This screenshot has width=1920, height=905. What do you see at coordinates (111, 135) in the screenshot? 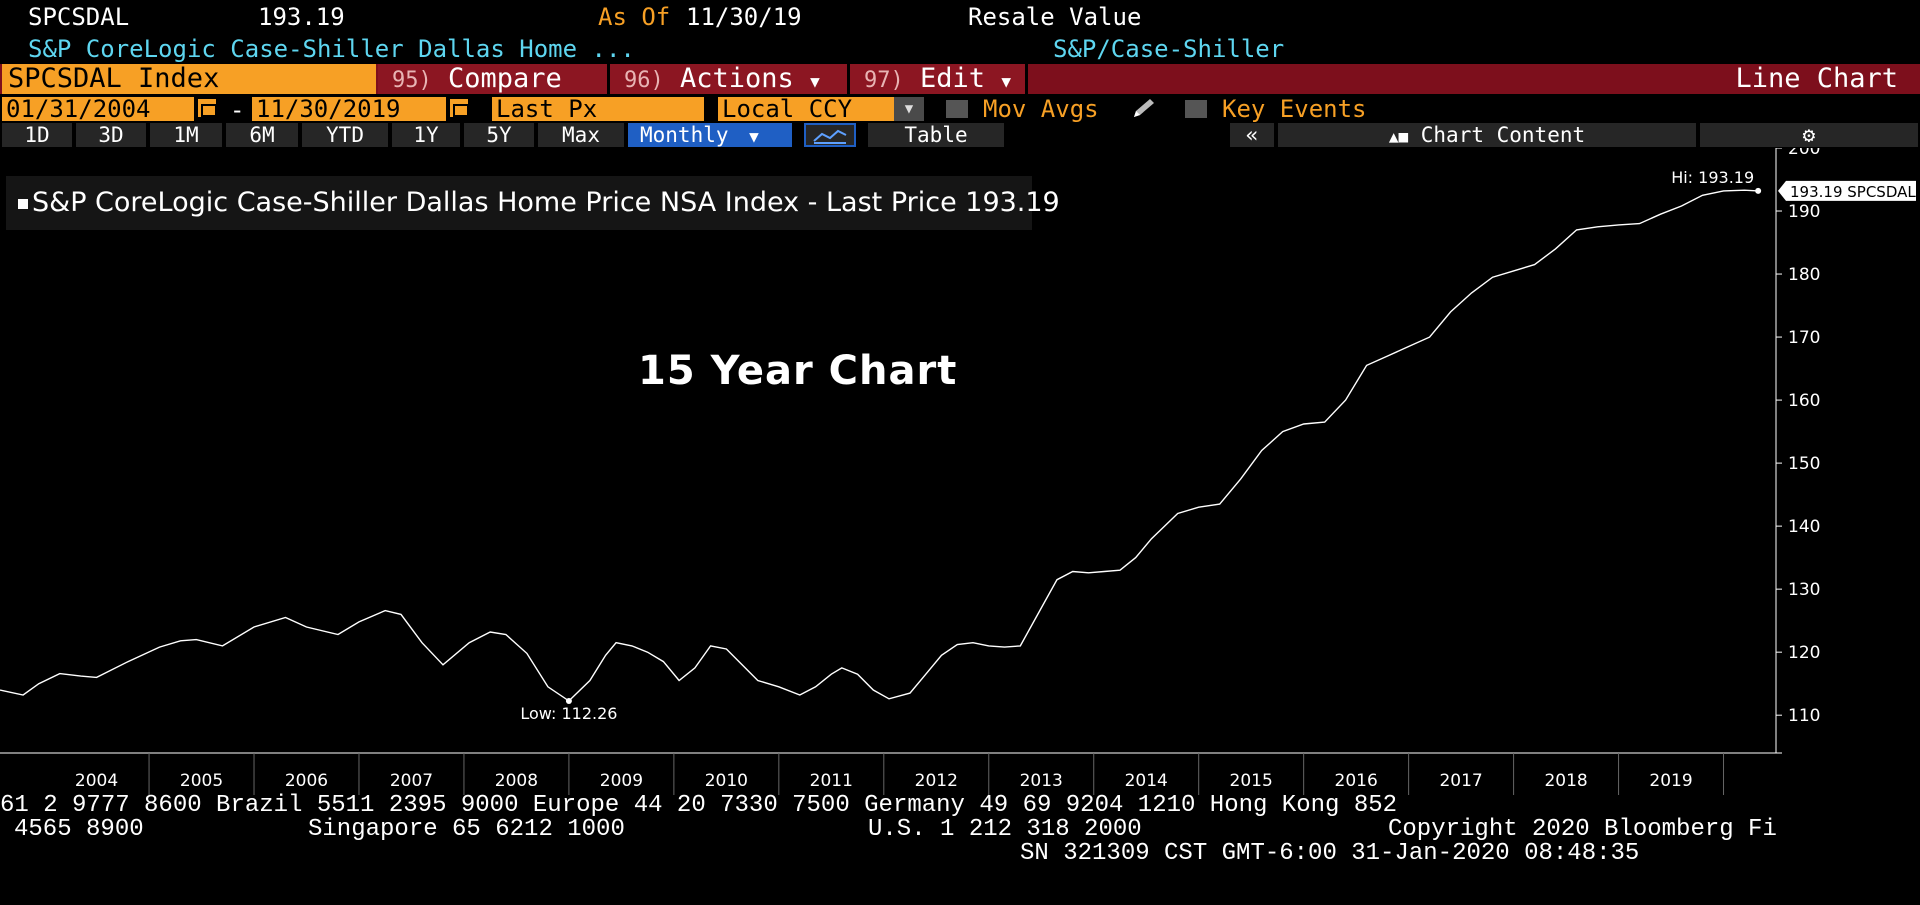
I see `period-button-3d: 3D` at bounding box center [111, 135].